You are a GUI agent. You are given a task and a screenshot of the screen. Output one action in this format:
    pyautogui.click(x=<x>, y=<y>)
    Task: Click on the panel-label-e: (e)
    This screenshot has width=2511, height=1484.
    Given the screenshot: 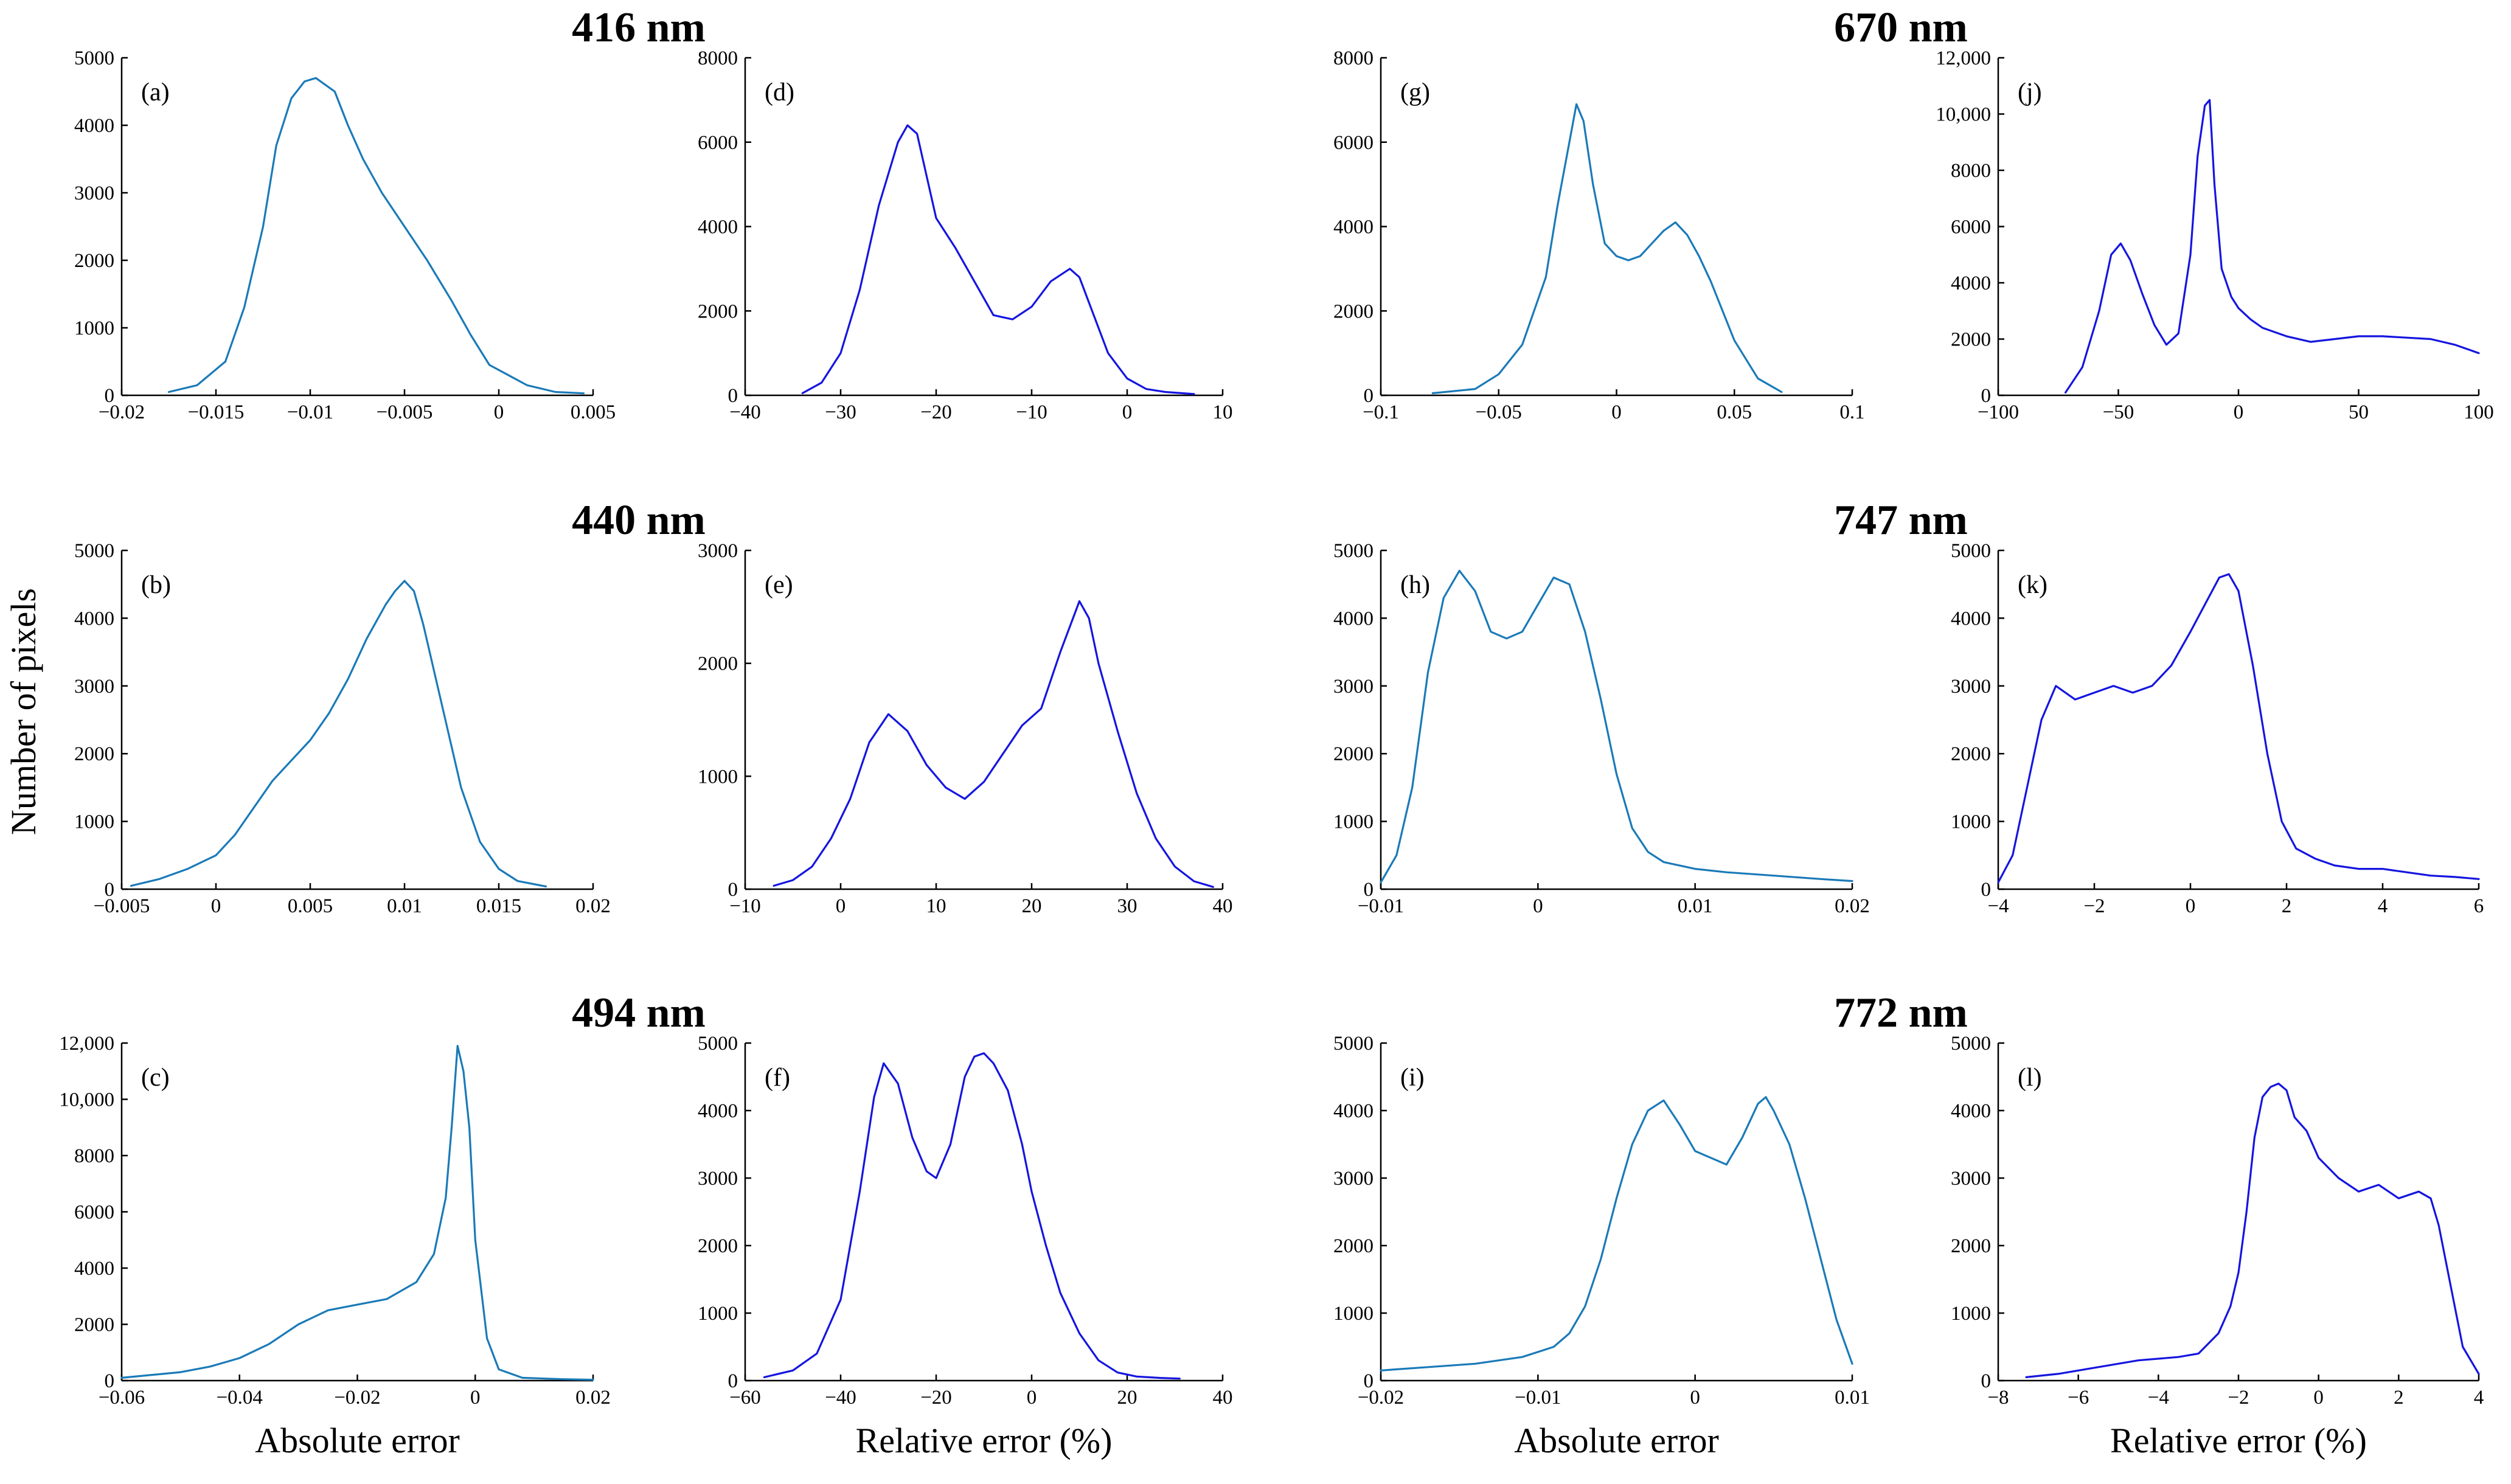 What is the action you would take?
    pyautogui.click(x=779, y=585)
    